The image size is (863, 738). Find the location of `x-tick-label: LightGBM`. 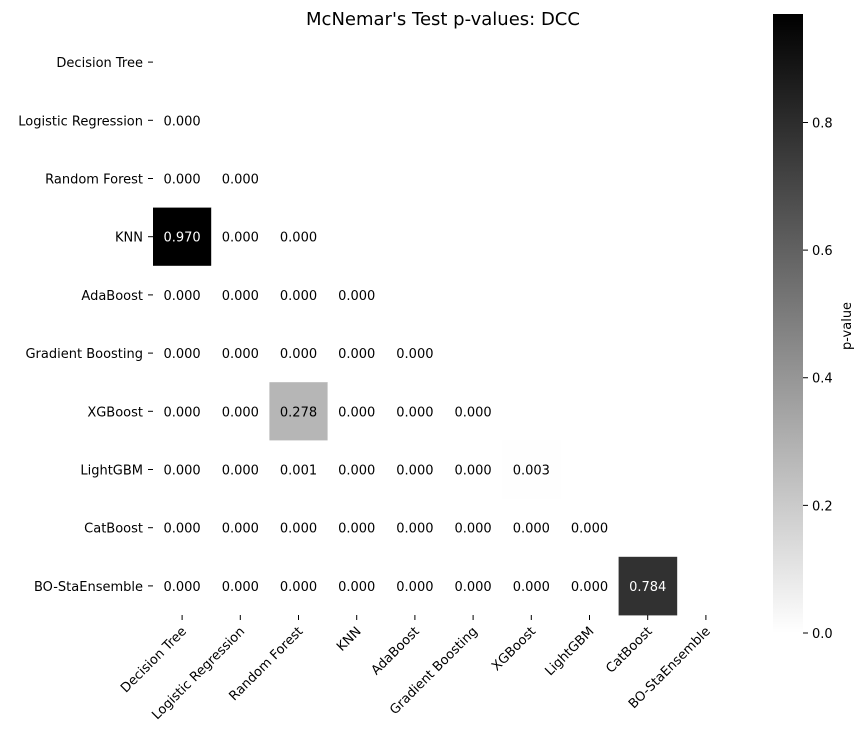

x-tick-label: LightGBM is located at coordinates (569, 651).